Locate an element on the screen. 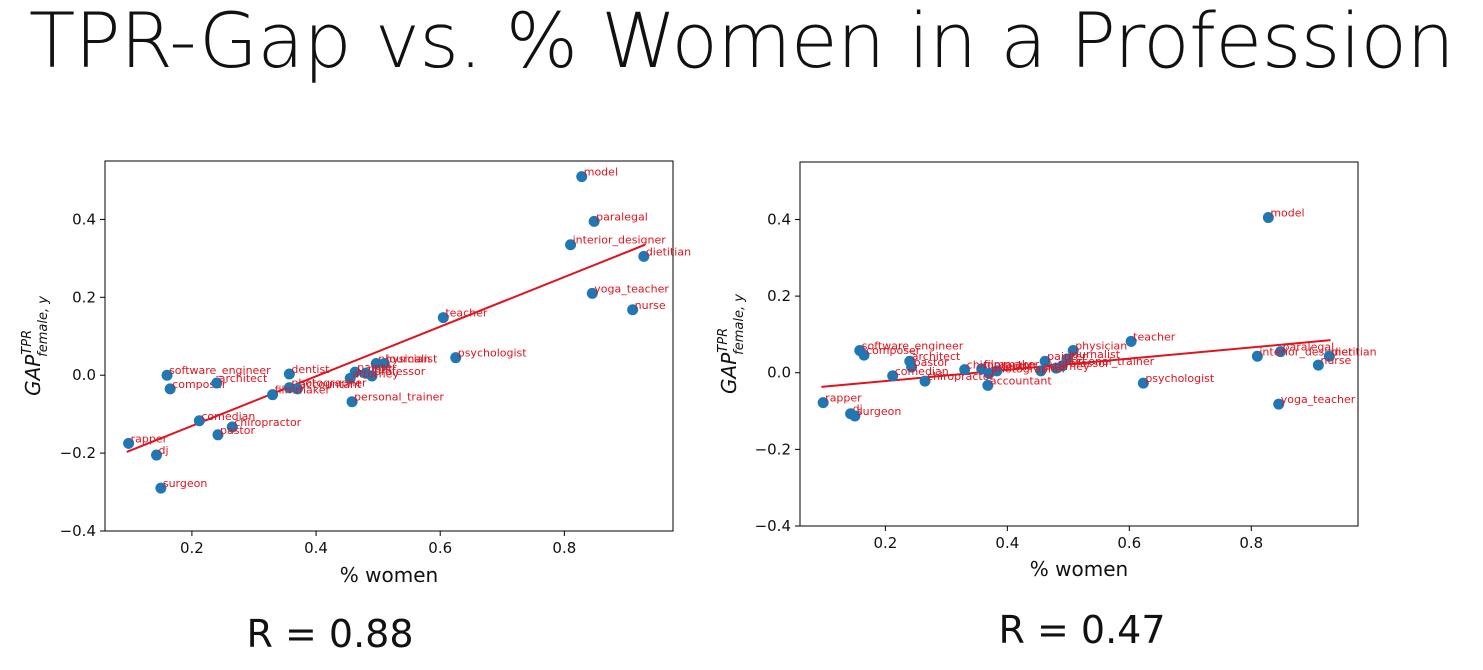  point-label: software_engineer is located at coordinates (913, 346).